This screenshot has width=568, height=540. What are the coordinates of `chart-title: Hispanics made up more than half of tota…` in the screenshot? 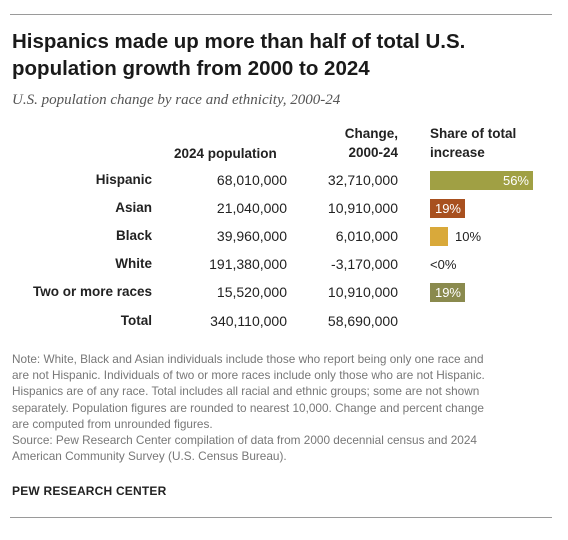 It's located at (277, 55).